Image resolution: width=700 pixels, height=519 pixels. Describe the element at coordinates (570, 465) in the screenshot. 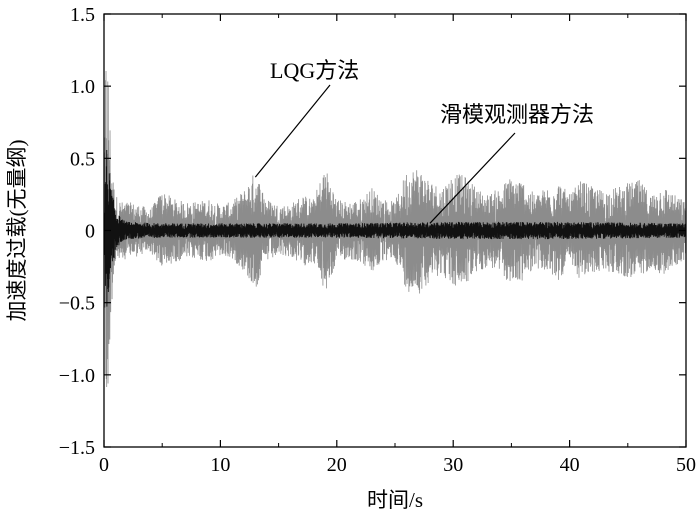

I see `x-tick-label: 40` at that location.